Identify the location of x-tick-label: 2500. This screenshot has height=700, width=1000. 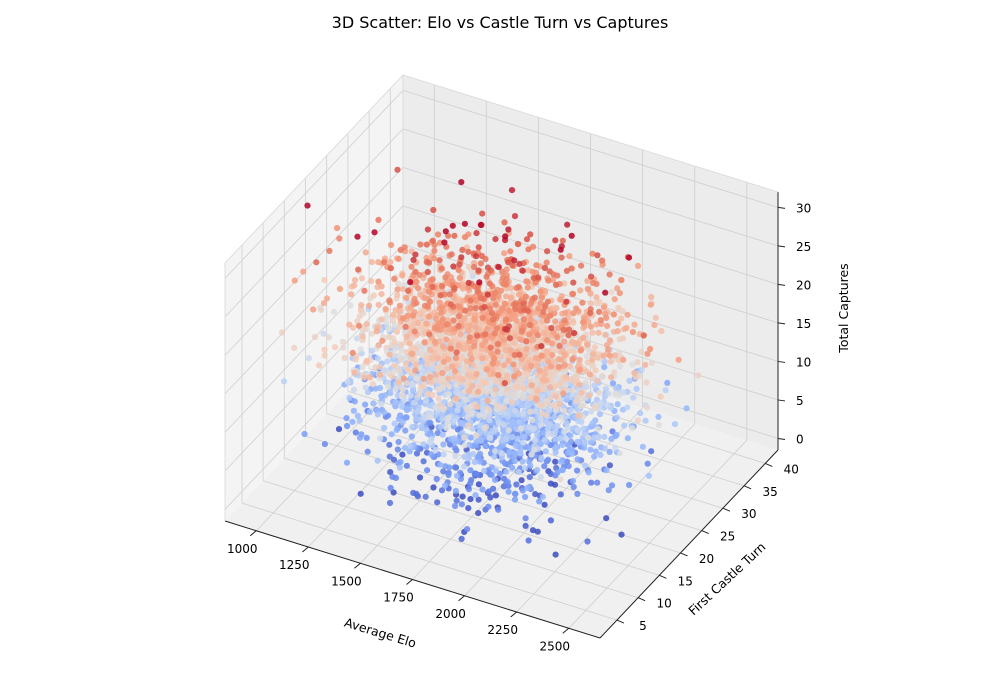
(555, 646).